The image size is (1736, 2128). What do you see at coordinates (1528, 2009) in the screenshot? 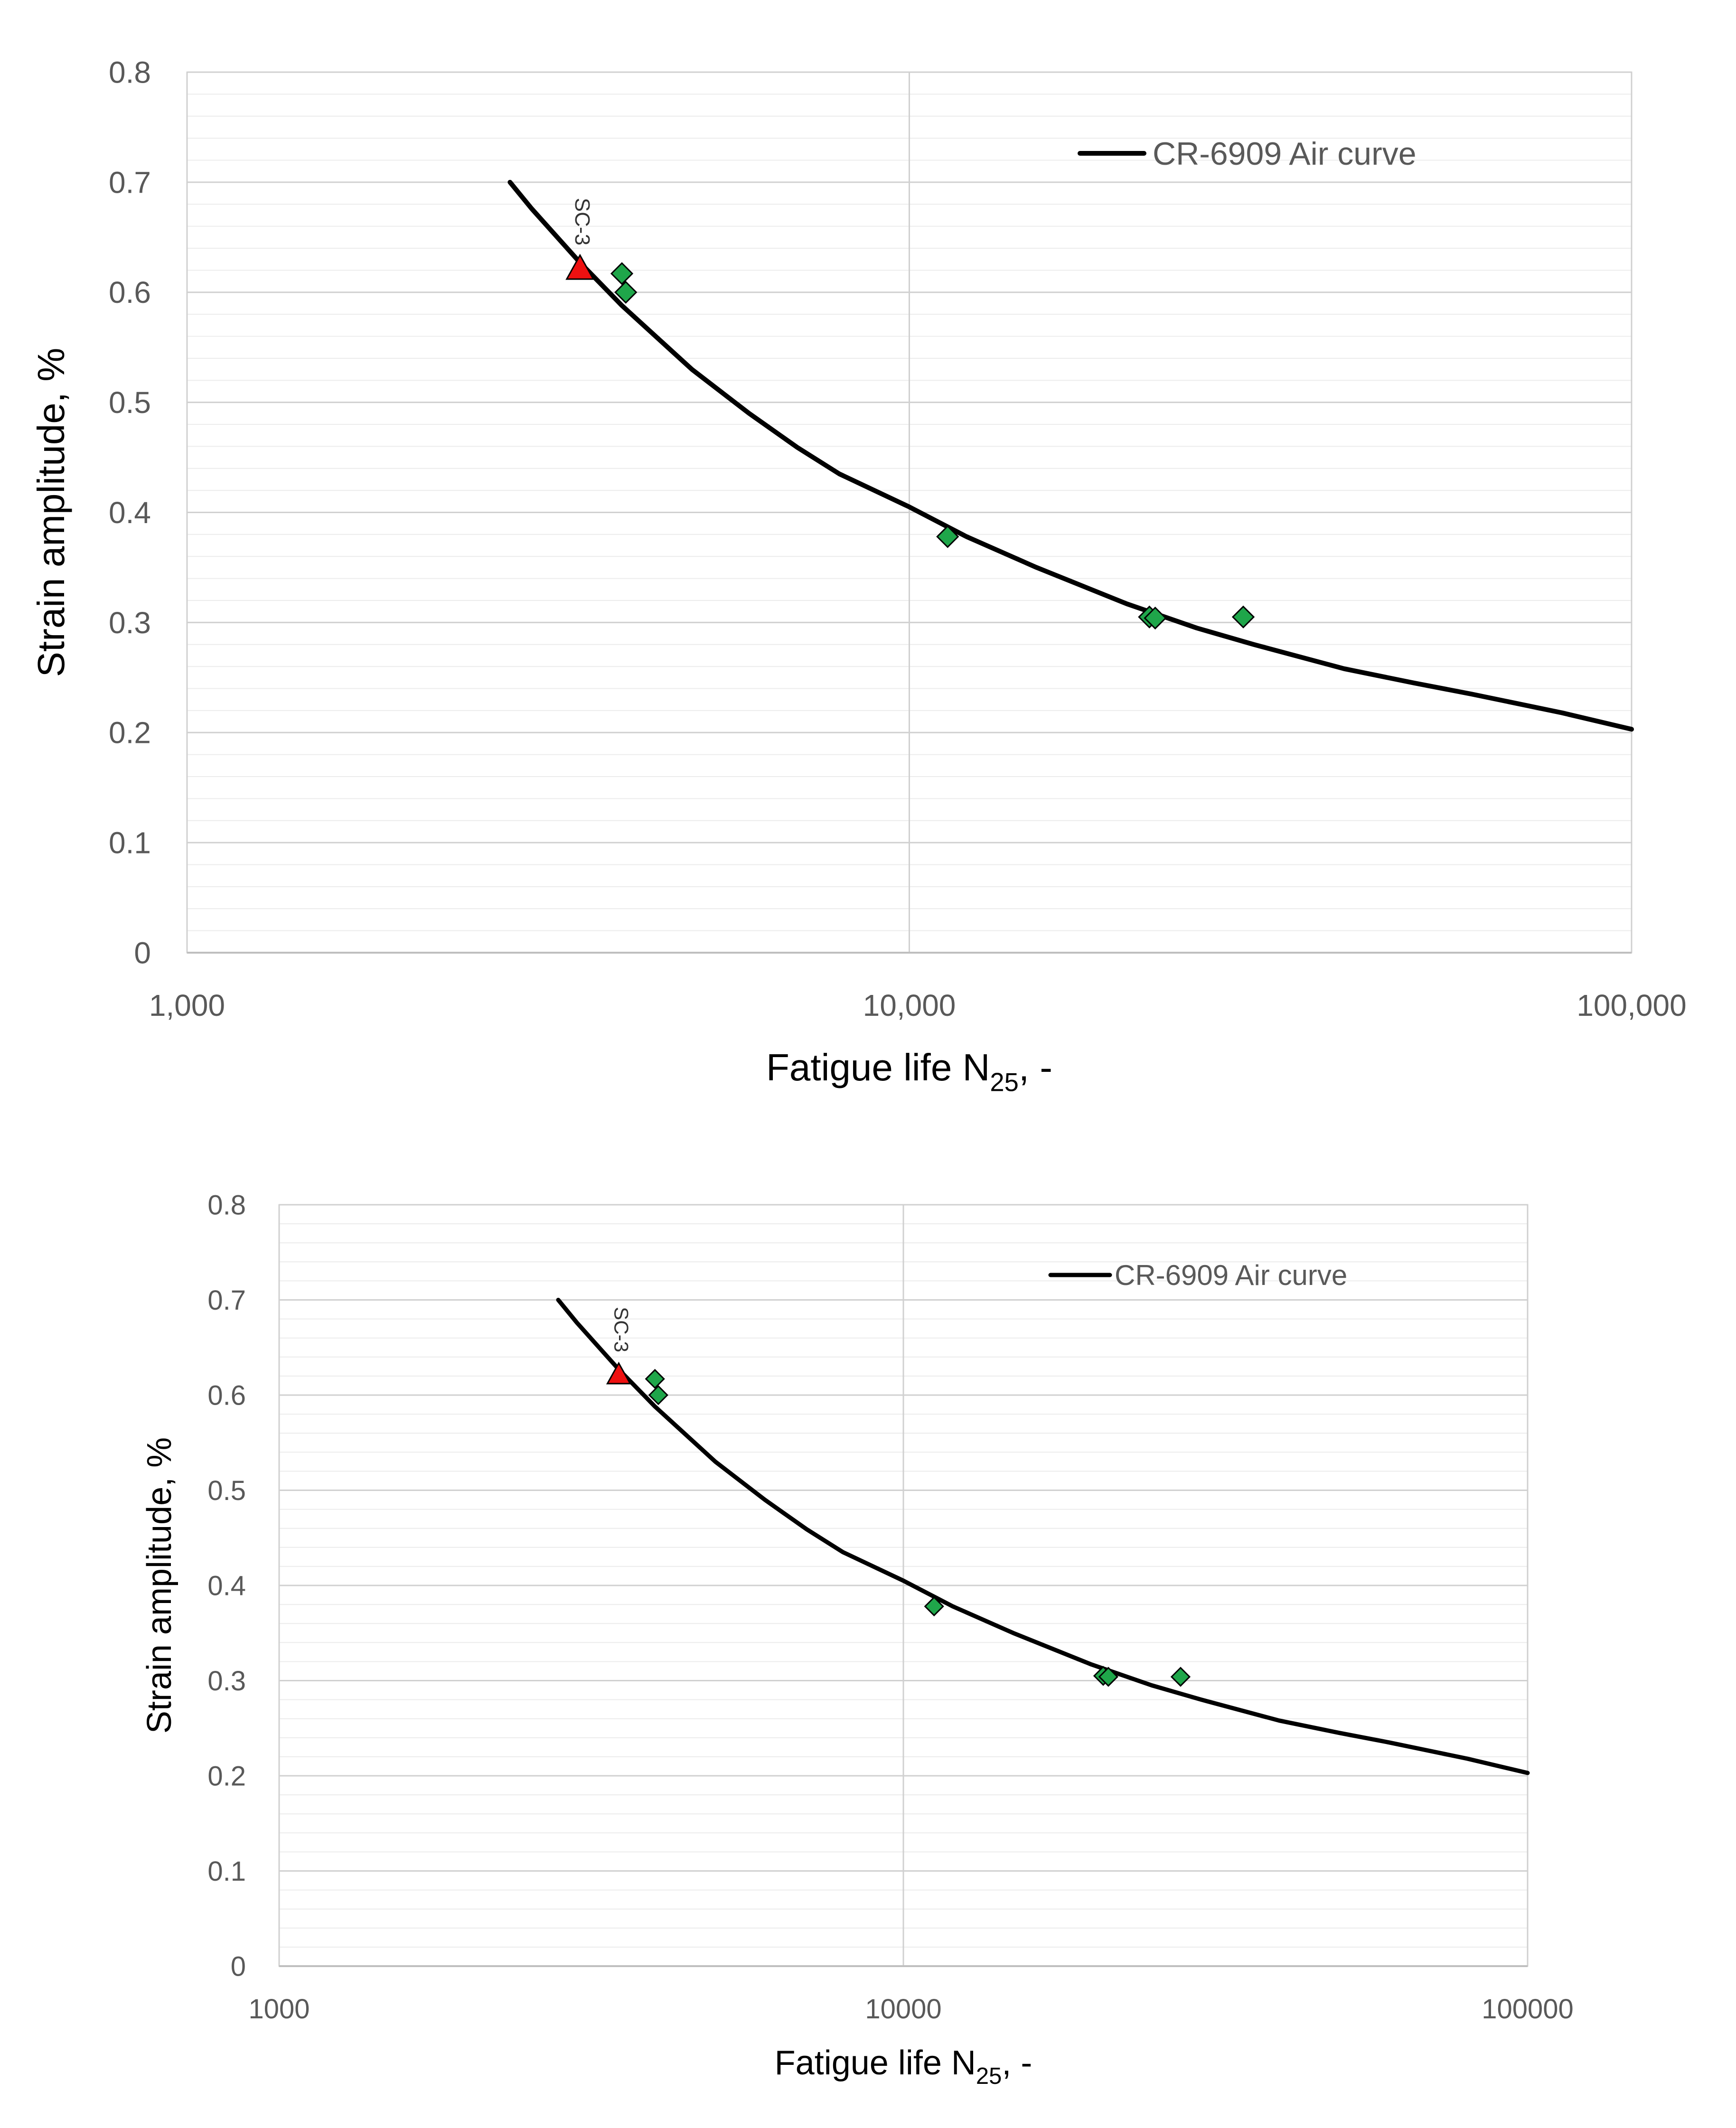
I see `x-tick-label: 100000` at bounding box center [1528, 2009].